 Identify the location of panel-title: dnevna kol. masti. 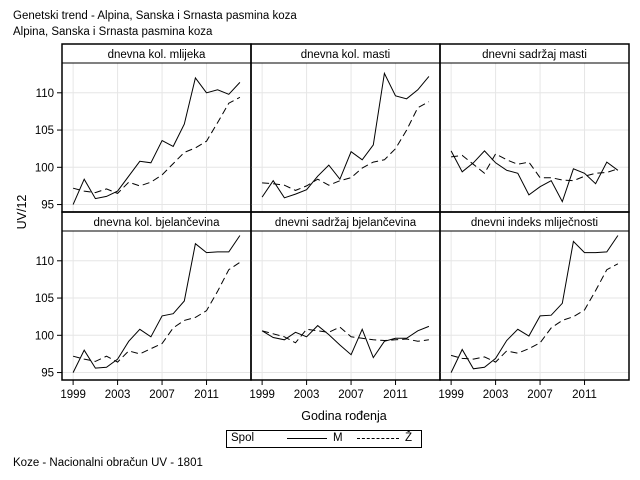
(346, 55).